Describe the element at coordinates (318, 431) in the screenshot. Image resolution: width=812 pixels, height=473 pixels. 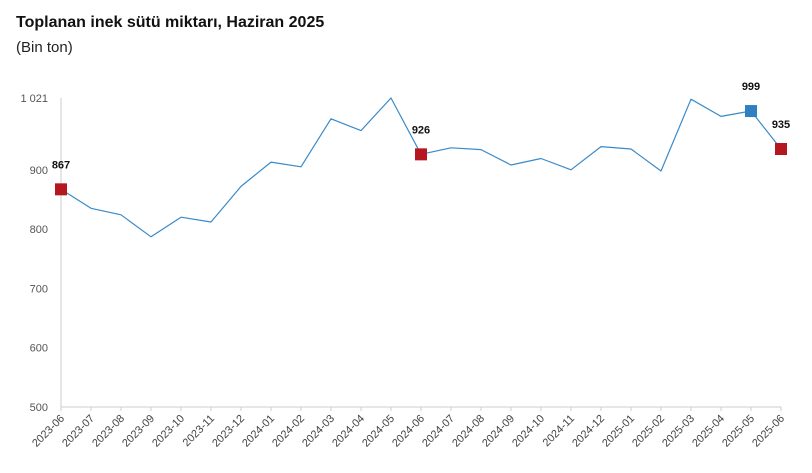
I see `x-tick-label: 2024-03` at that location.